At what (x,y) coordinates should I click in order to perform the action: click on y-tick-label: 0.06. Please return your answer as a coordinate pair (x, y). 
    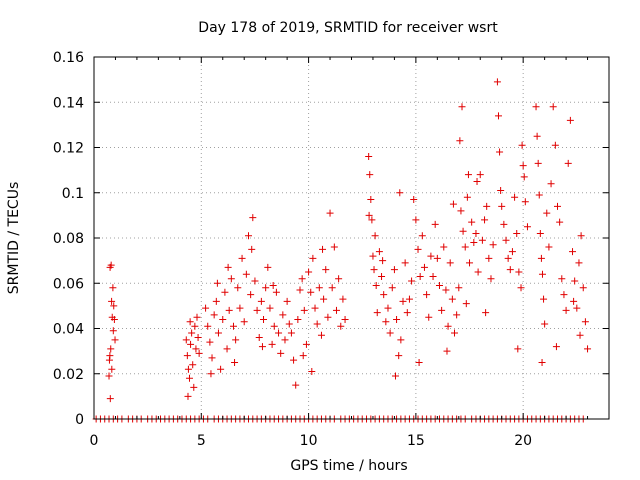
    Looking at the image, I should click on (68, 284).